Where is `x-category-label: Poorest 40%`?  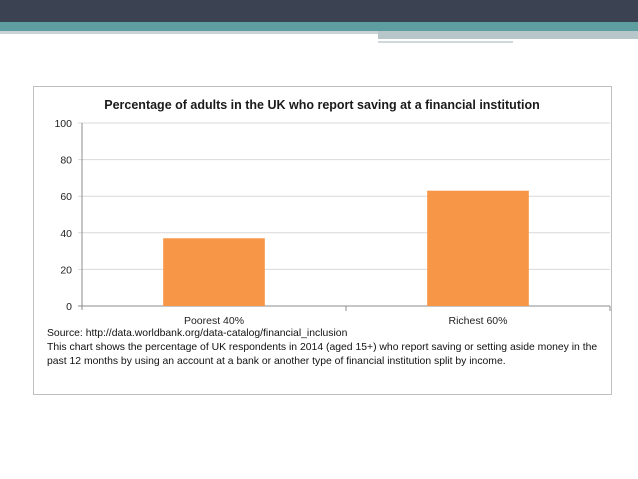
x-category-label: Poorest 40% is located at coordinates (214, 321).